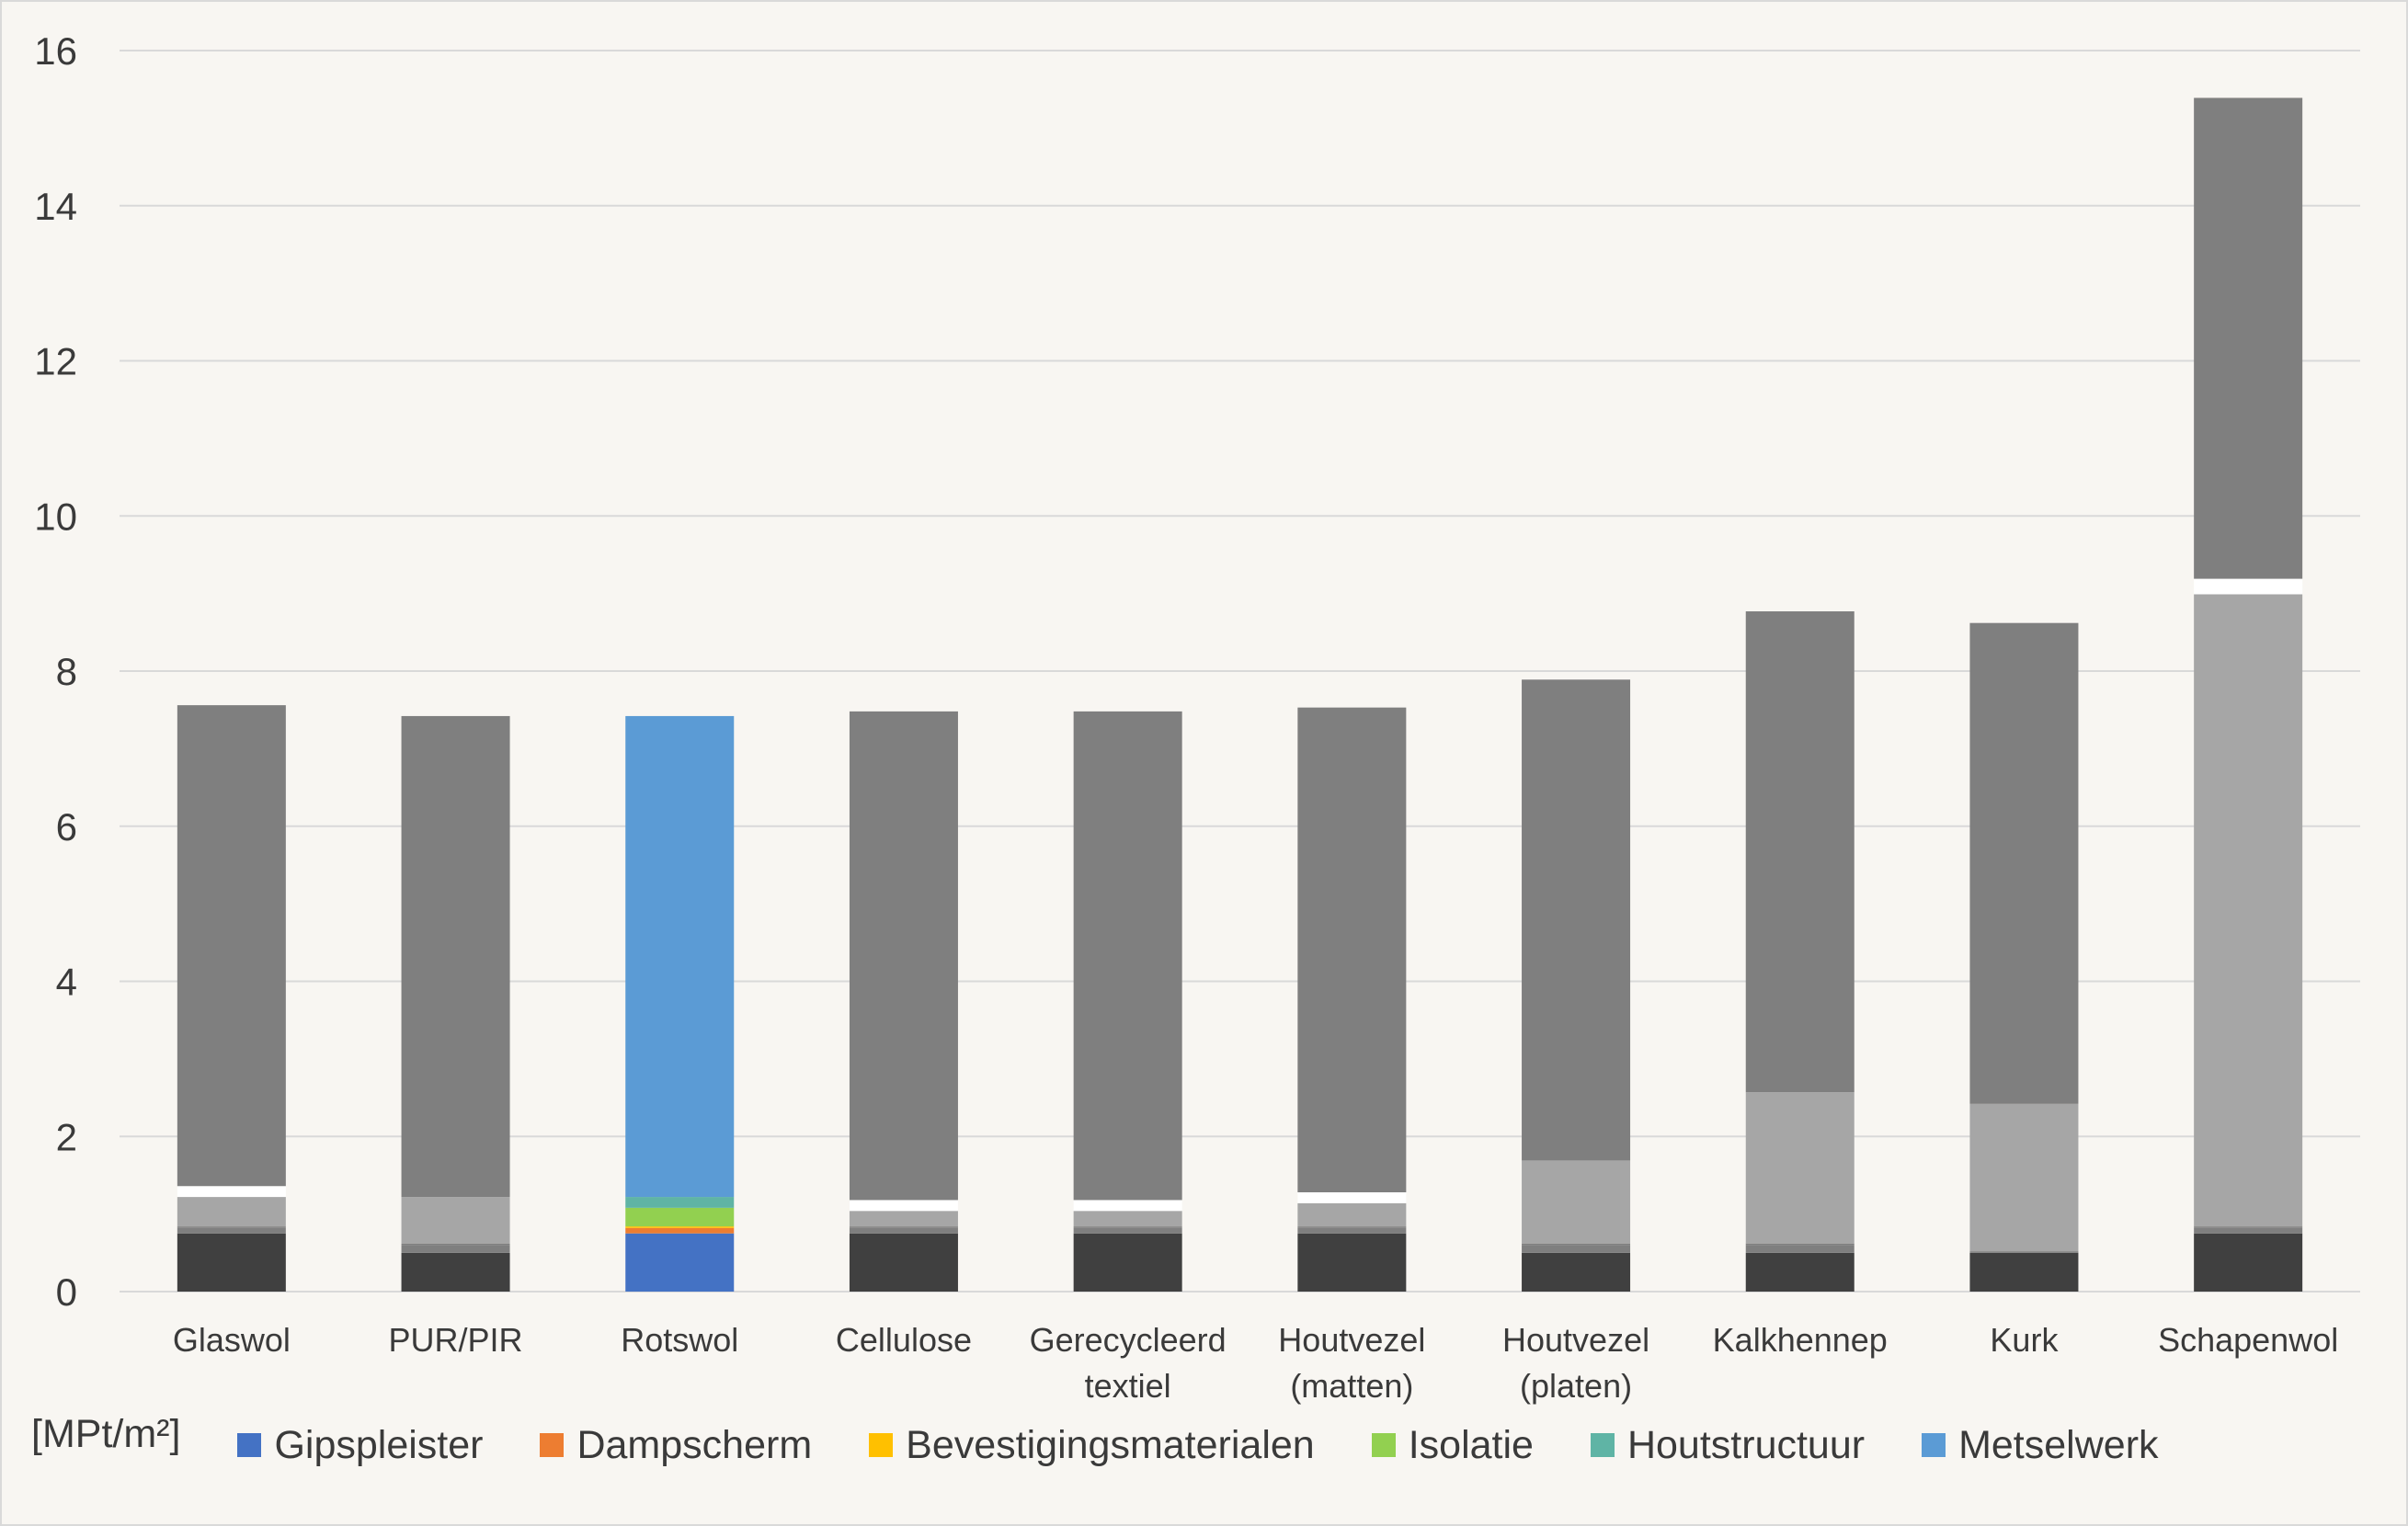 The image size is (2408, 1526). Describe the element at coordinates (1128, 1363) in the screenshot. I see `x-tick-label: Gerecycleerd textiel` at that location.